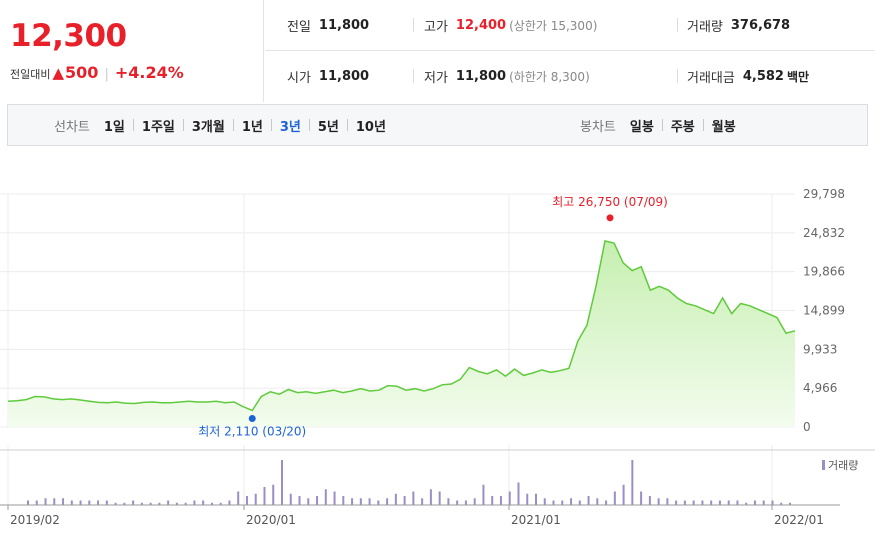 The height and width of the screenshot is (539, 875). Describe the element at coordinates (68, 36) in the screenshot. I see `current-price: 12,300` at that location.